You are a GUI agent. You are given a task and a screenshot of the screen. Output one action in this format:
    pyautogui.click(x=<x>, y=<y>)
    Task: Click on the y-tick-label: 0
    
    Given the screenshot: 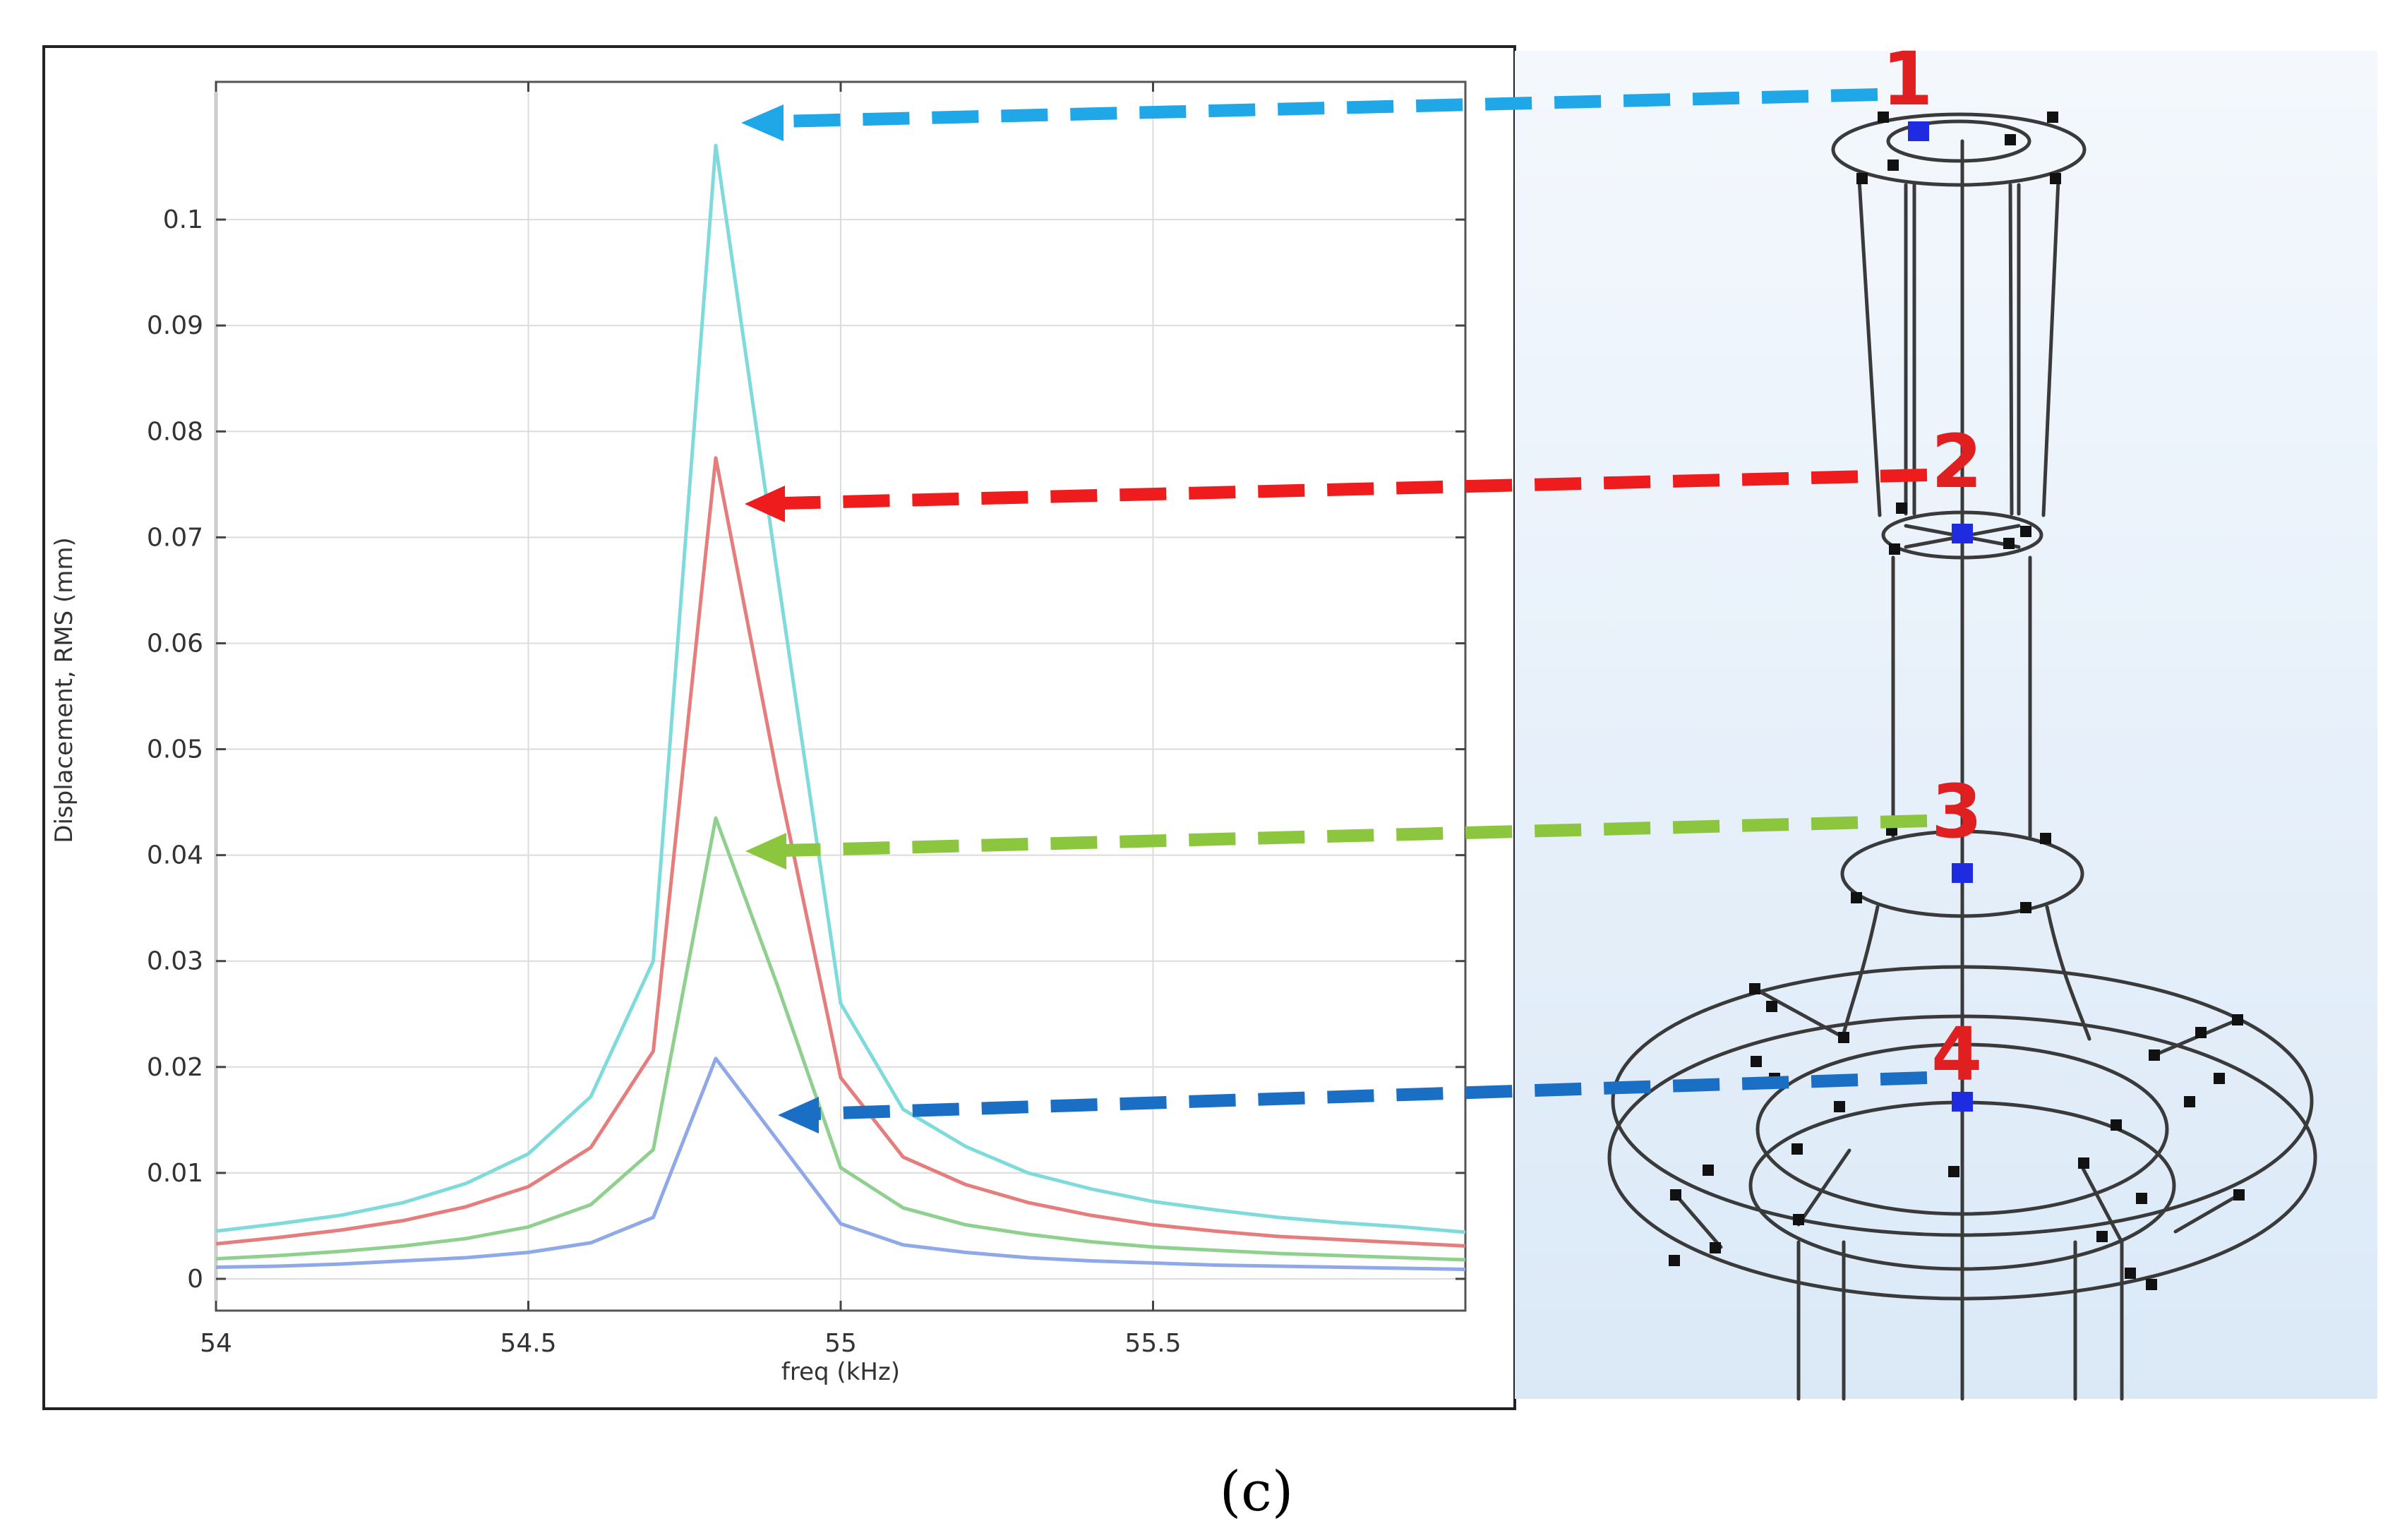 What is the action you would take?
    pyautogui.click(x=195, y=1279)
    